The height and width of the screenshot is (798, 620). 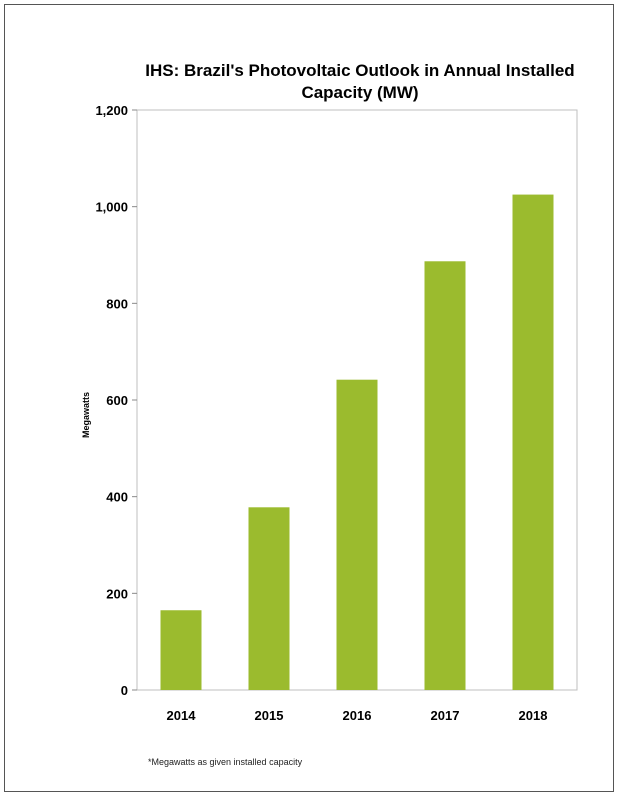 I want to click on y-tick-label: 200, so click(x=117, y=593).